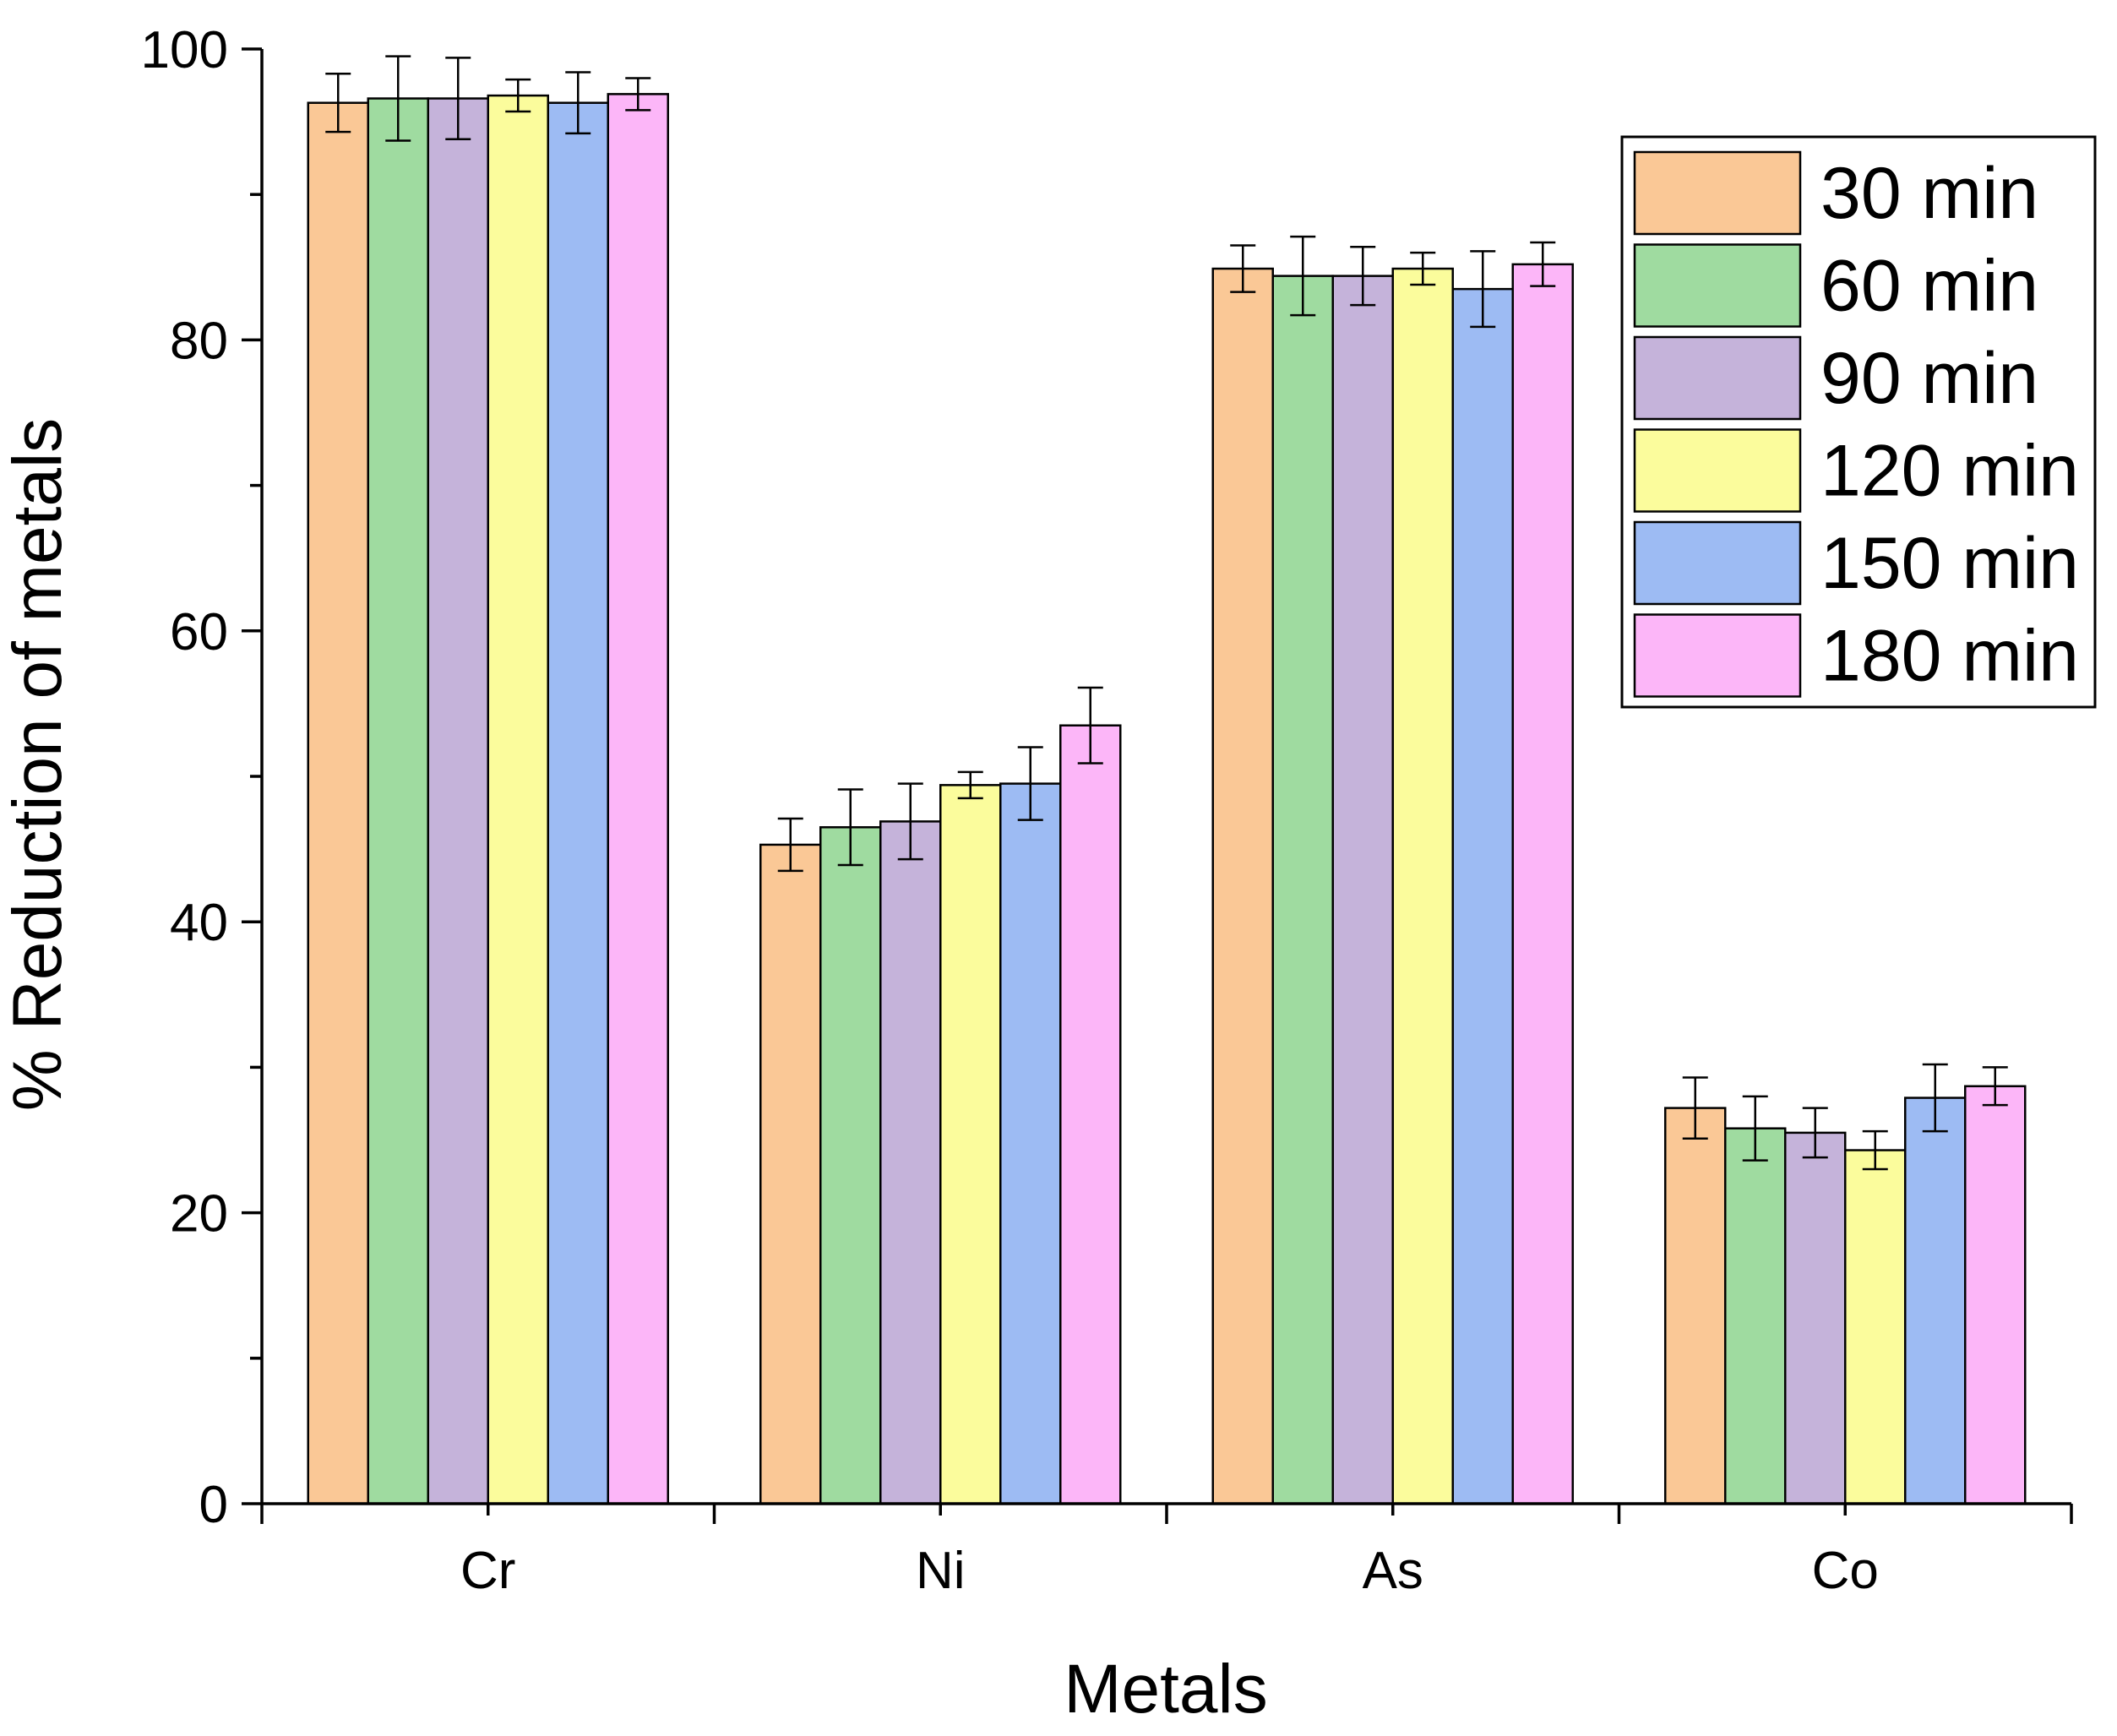 The width and height of the screenshot is (2117, 1736). Describe the element at coordinates (1030, 784) in the screenshot. I see `error-bar-ni-150min` at that location.